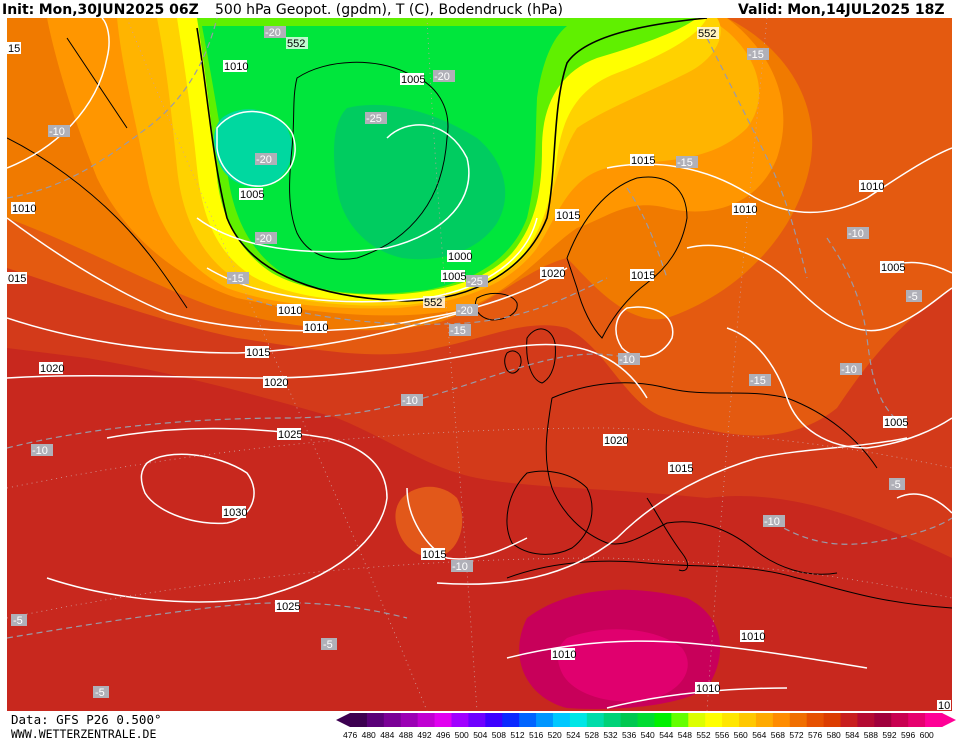 The width and height of the screenshot is (959, 741). I want to click on legend-tick-label: 480, so click(368, 735).